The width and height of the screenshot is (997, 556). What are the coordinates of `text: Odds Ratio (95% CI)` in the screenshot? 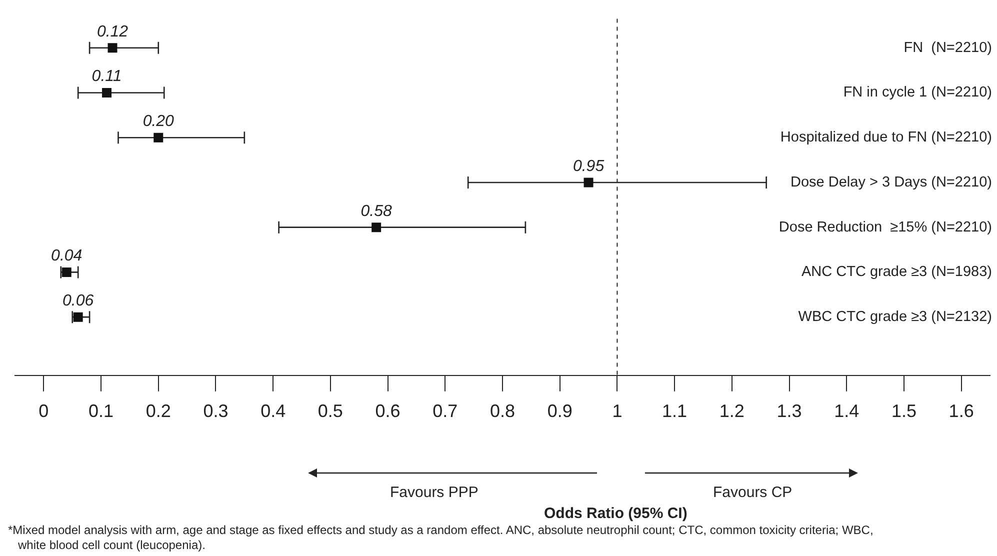 It's located at (616, 513).